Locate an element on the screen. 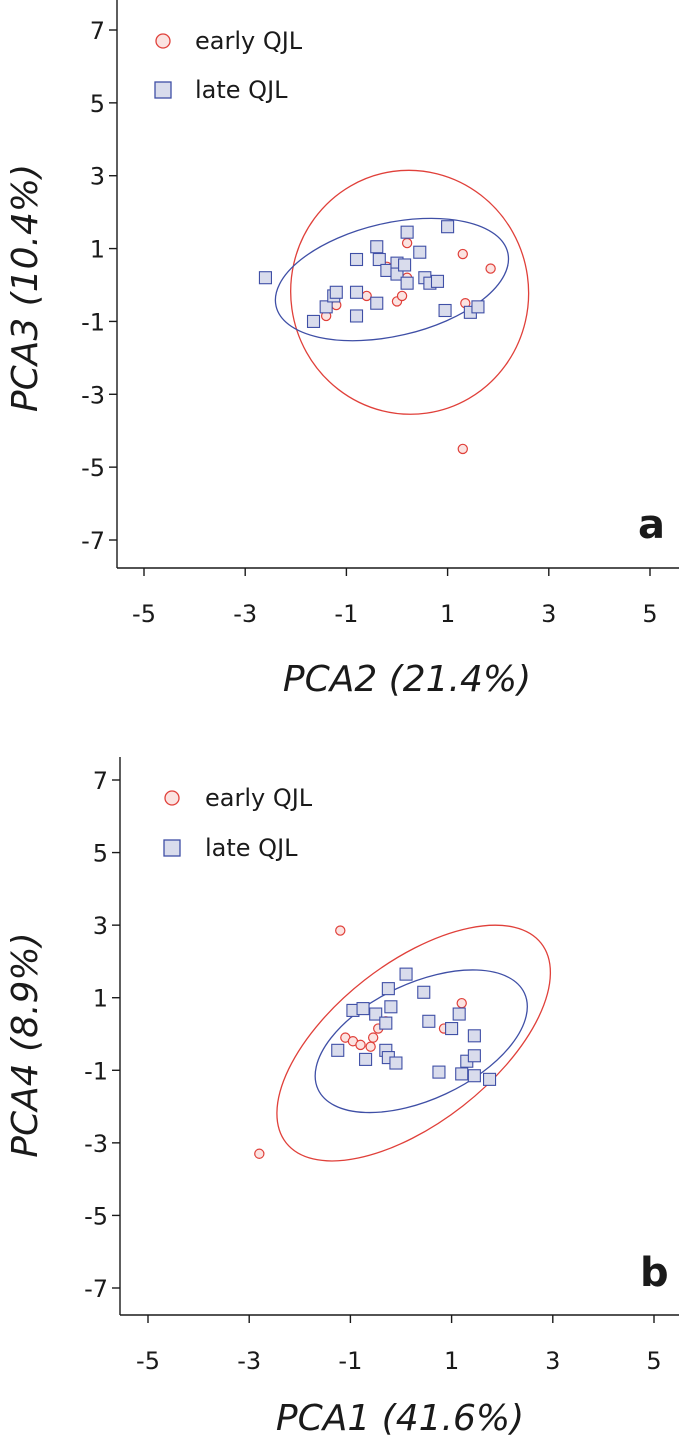  panel-b-y-axis-title: PCA4 (8.9%) is located at coordinates (25, 1044).